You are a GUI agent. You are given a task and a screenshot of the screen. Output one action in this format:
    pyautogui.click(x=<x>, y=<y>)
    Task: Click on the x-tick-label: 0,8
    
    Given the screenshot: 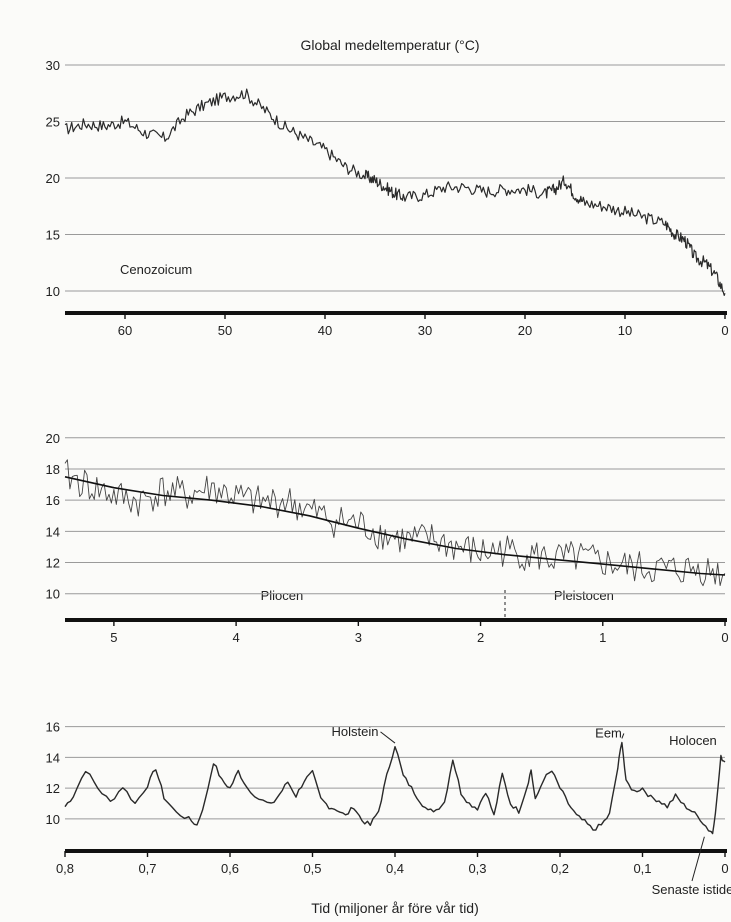 What is the action you would take?
    pyautogui.click(x=65, y=868)
    